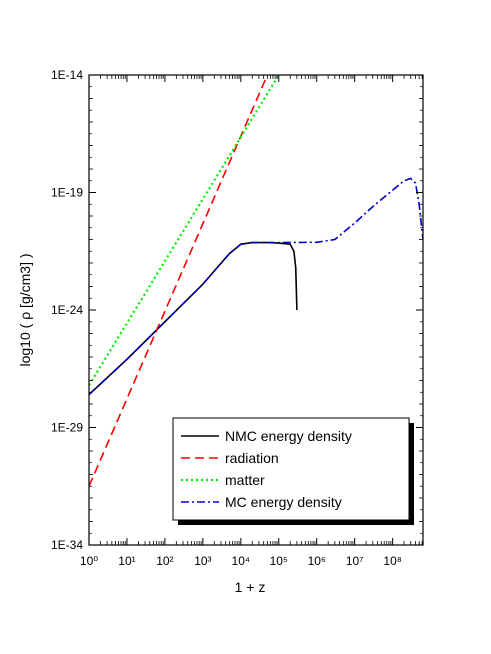  I want to click on x-tick-label: 10⁵, so click(279, 561).